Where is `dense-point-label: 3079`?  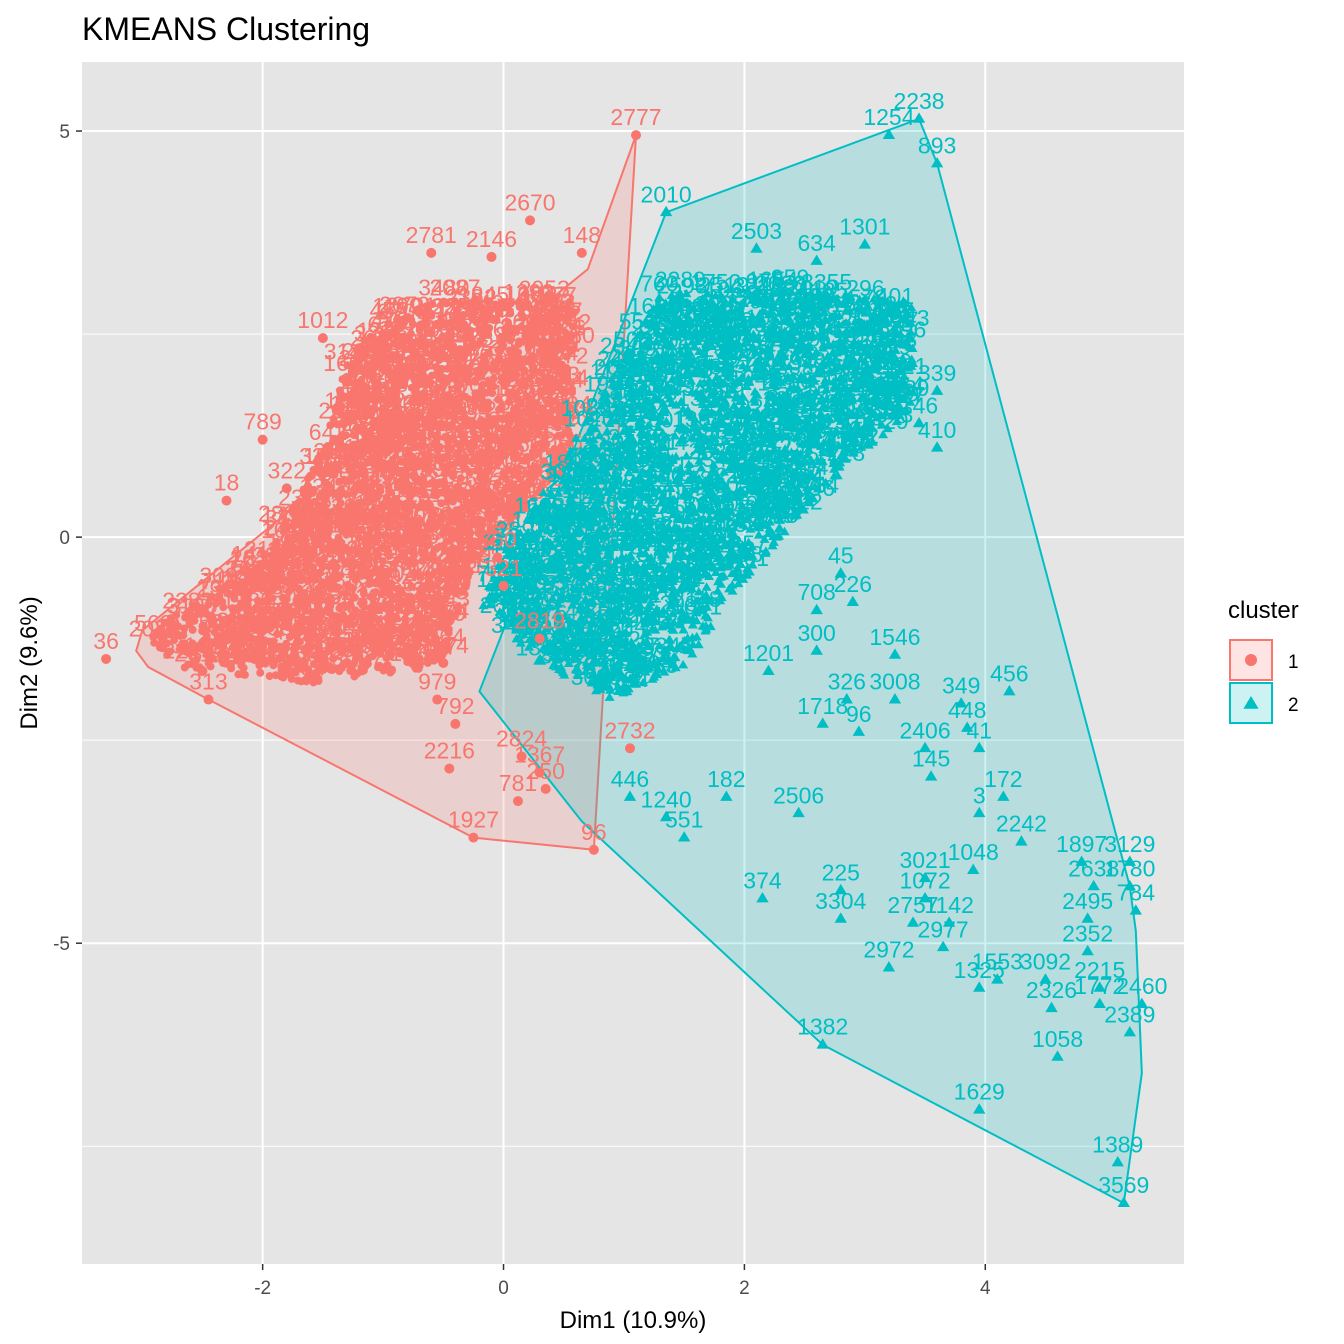
dense-point-label: 3079 is located at coordinates (542, 410).